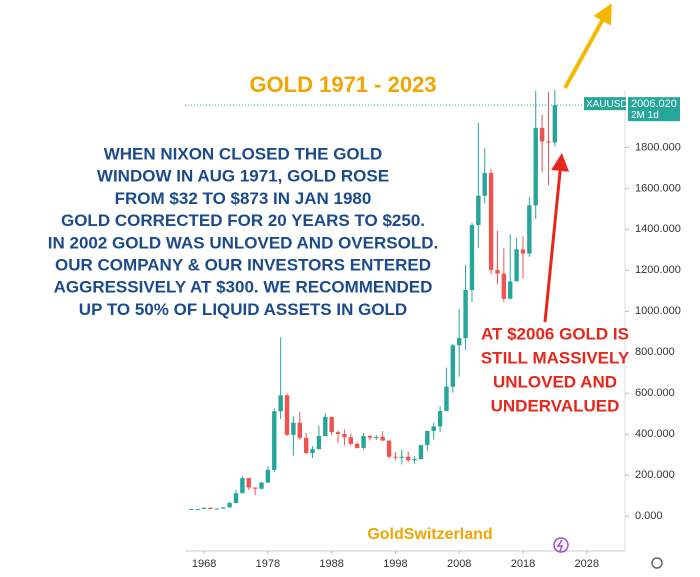  I want to click on y-tick-label: 600.000, so click(655, 393).